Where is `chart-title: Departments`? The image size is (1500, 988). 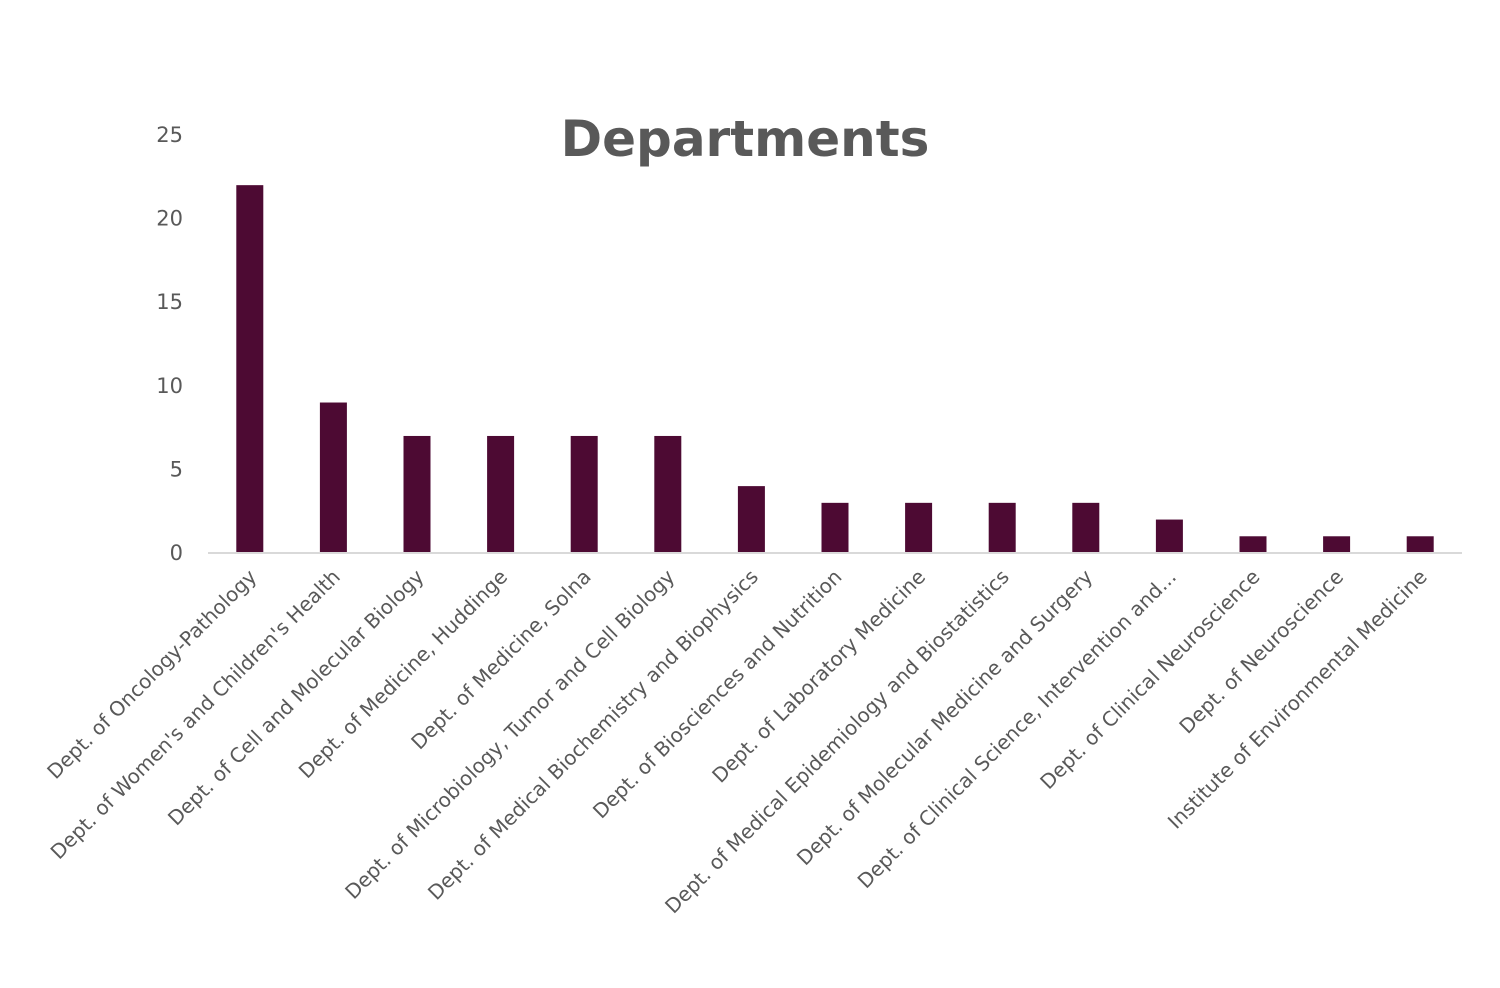 chart-title: Departments is located at coordinates (745, 139).